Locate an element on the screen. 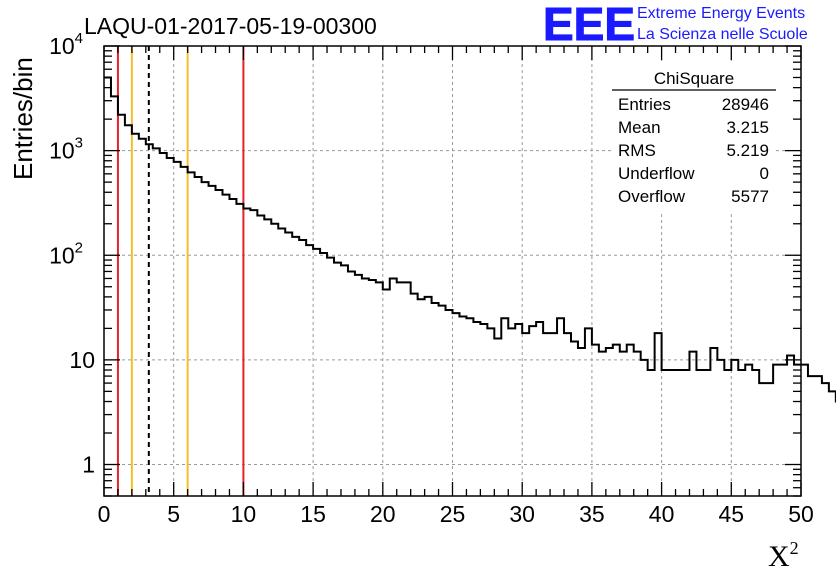 The height and width of the screenshot is (572, 836). reference-lines is located at coordinates (180, 271).